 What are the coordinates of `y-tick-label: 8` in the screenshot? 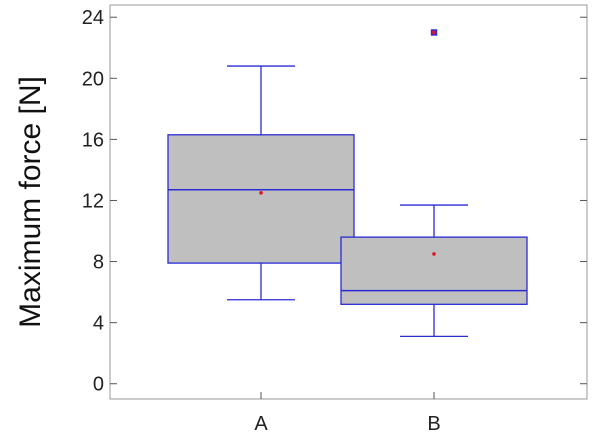 It's located at (98, 263).